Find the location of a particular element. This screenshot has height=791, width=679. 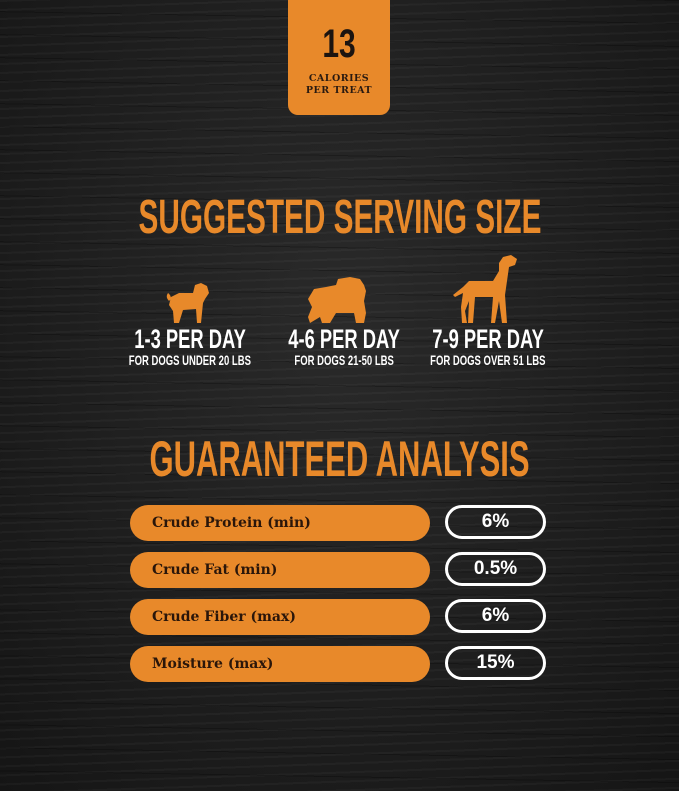

analysis-row: Crude Fiber (max) 6% is located at coordinates (403, 617).